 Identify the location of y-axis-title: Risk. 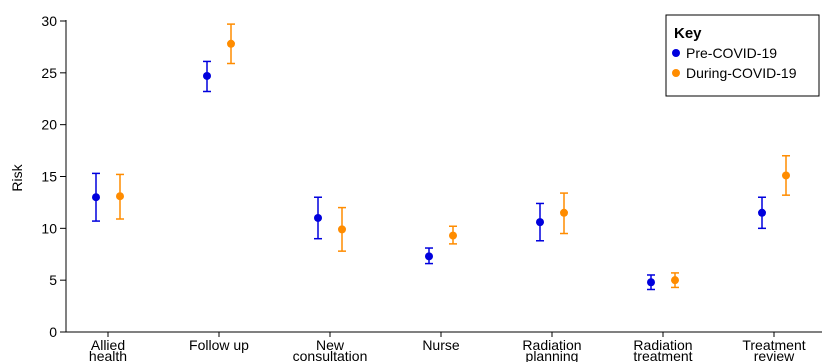
(17, 177).